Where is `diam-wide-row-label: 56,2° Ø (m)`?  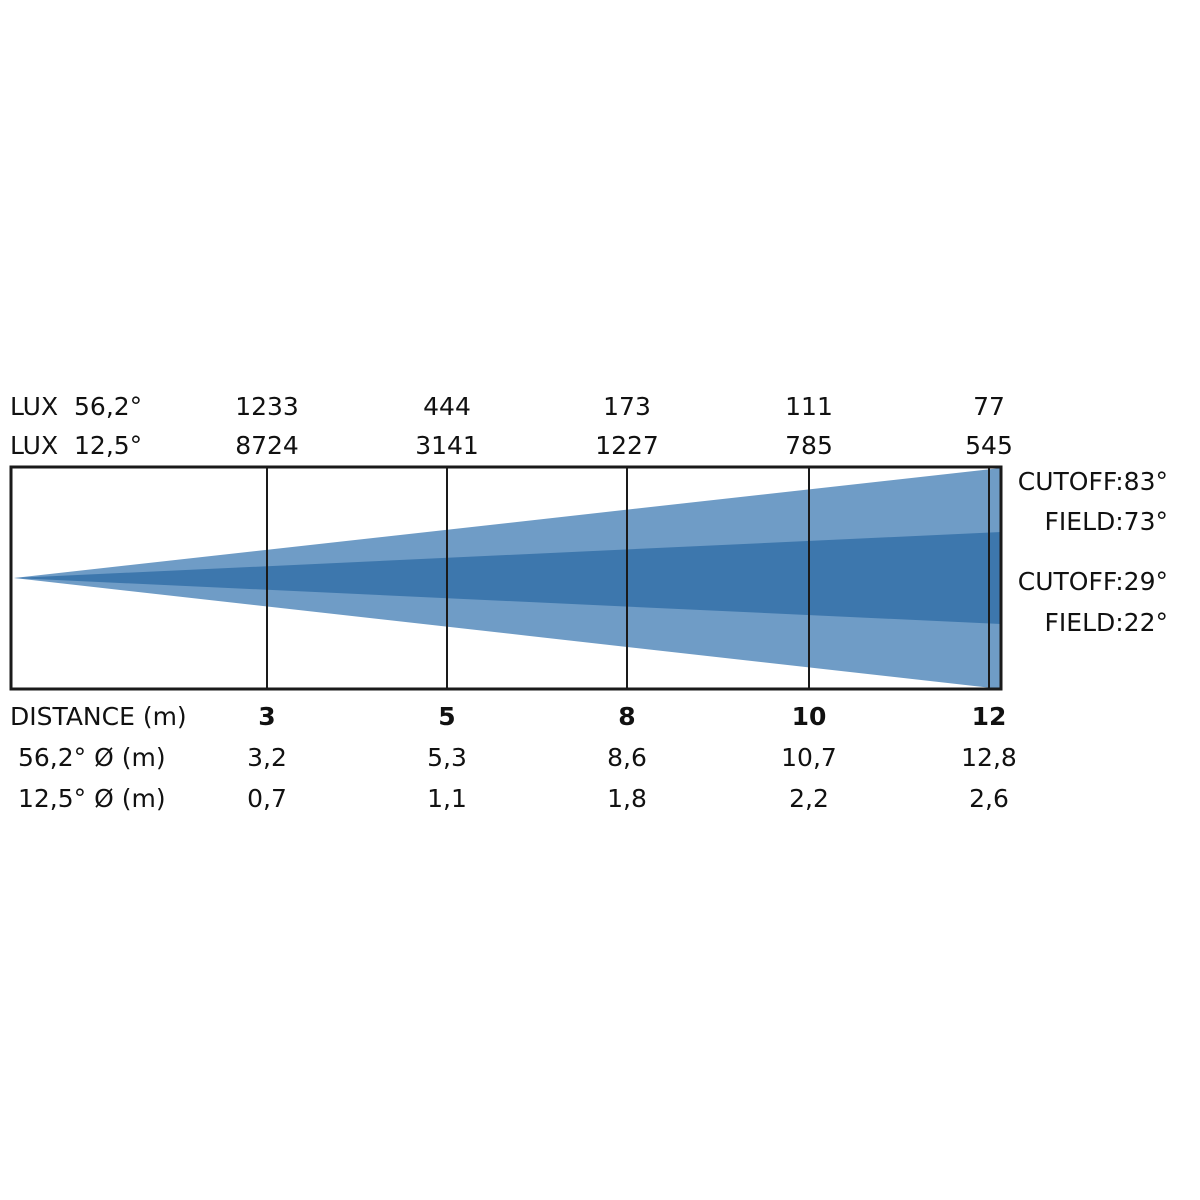
diam-wide-row-label: 56,2° Ø (m) is located at coordinates (92, 757).